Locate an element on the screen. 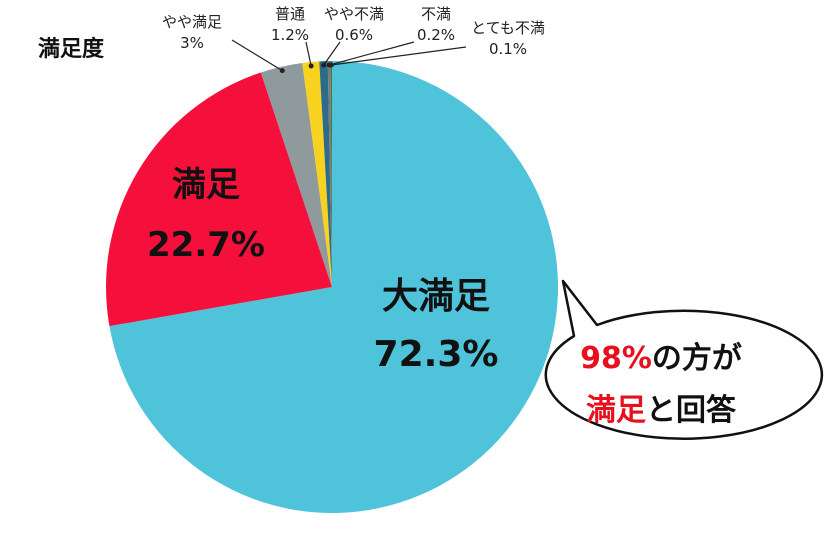 Image resolution: width=826 pixels, height=550 pixels. leader-line-totemo-fuman is located at coordinates (399, 56).